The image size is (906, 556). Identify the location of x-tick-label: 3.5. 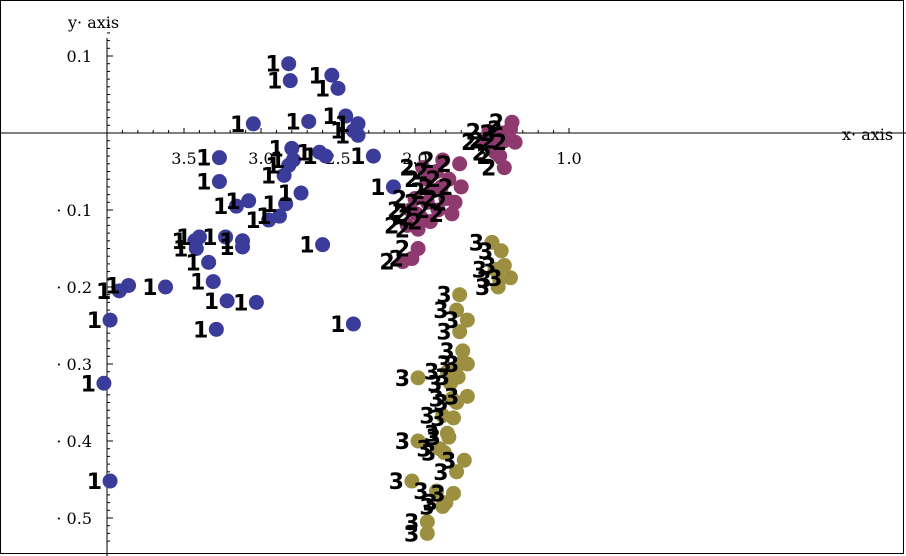
(183, 158).